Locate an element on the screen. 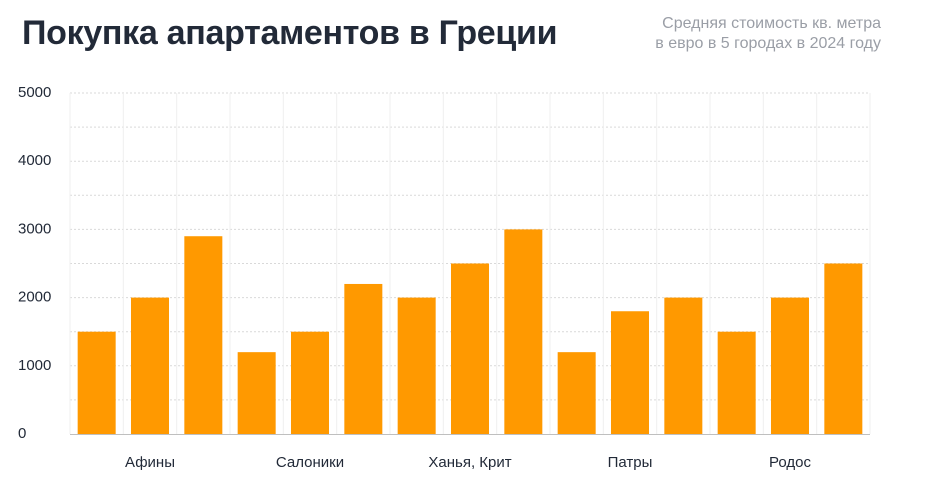 The image size is (935, 491). category-label: Афины is located at coordinates (150, 462).